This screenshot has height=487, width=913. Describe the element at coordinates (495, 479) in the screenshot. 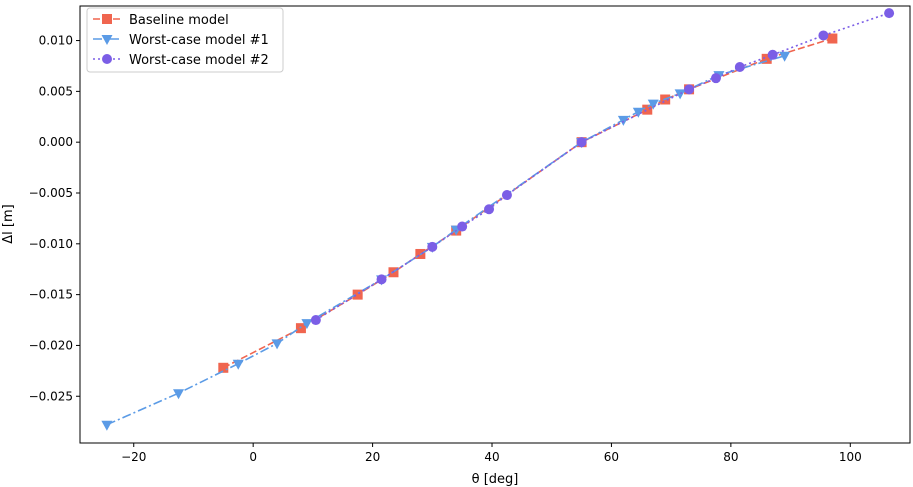

I see `x-axis-label: θ [deg]` at that location.